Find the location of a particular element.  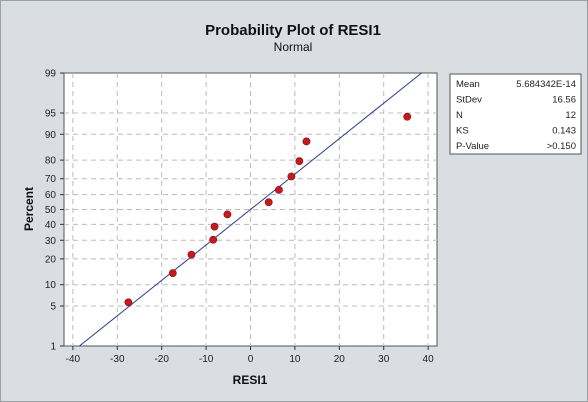

x-axis-label: RESI1 is located at coordinates (250, 380).